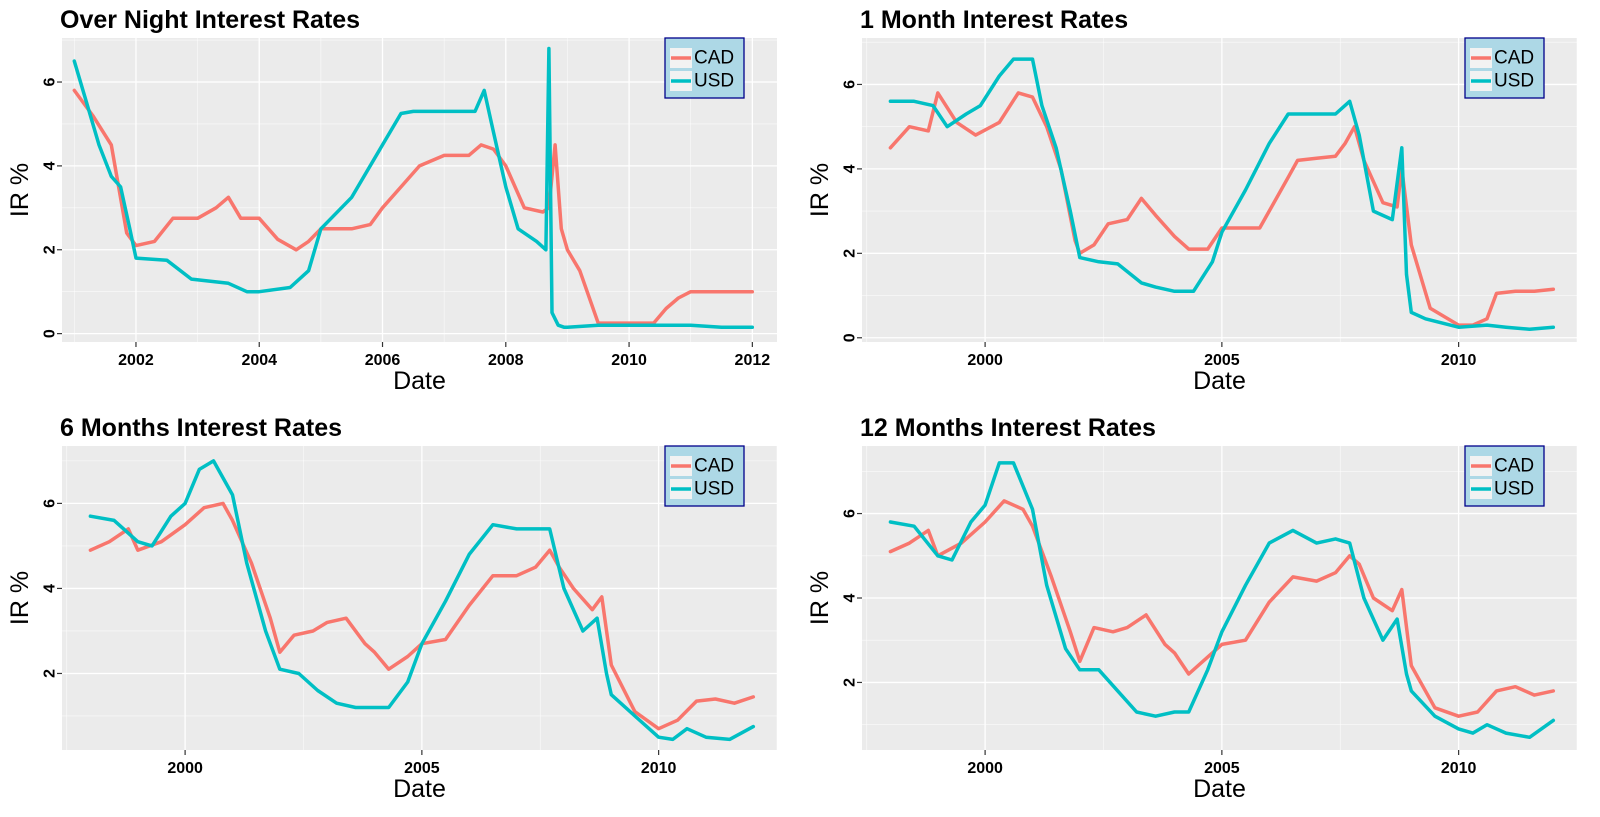  What do you see at coordinates (506, 360) in the screenshot?
I see `x-tick-label: 2008` at bounding box center [506, 360].